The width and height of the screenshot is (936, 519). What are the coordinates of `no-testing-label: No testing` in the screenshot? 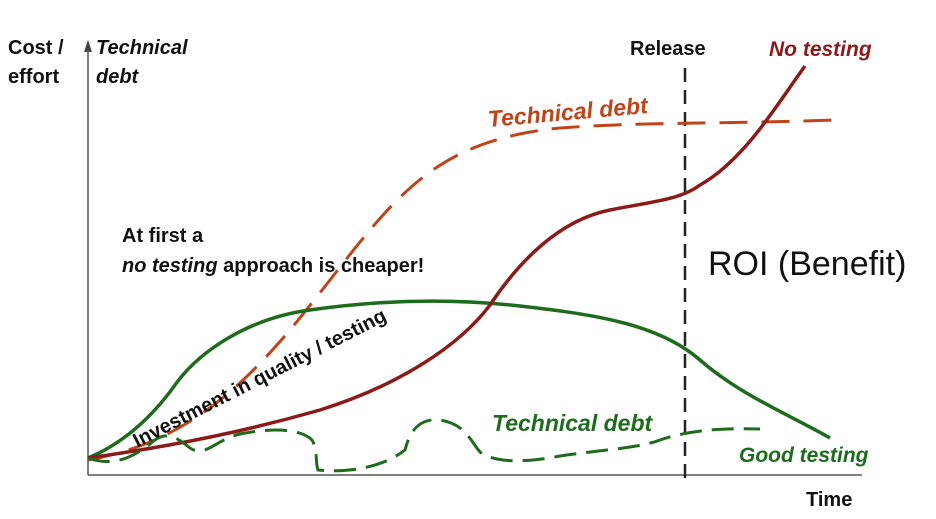 It's located at (820, 49).